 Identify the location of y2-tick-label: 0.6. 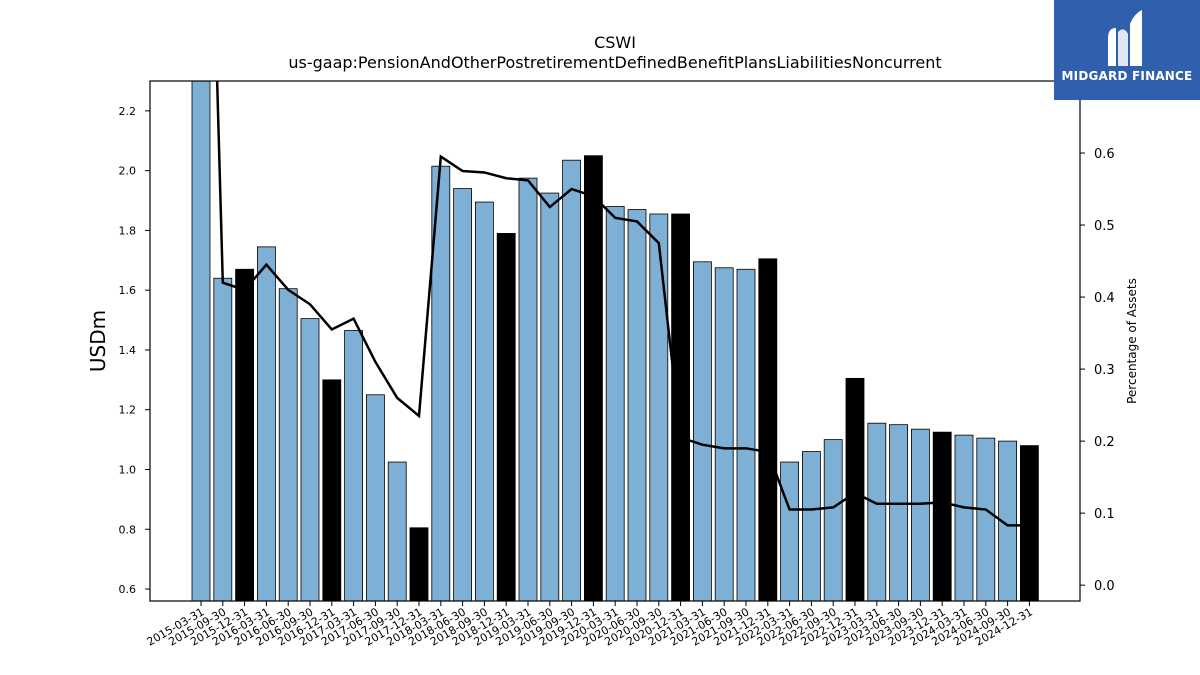
(1104, 154).